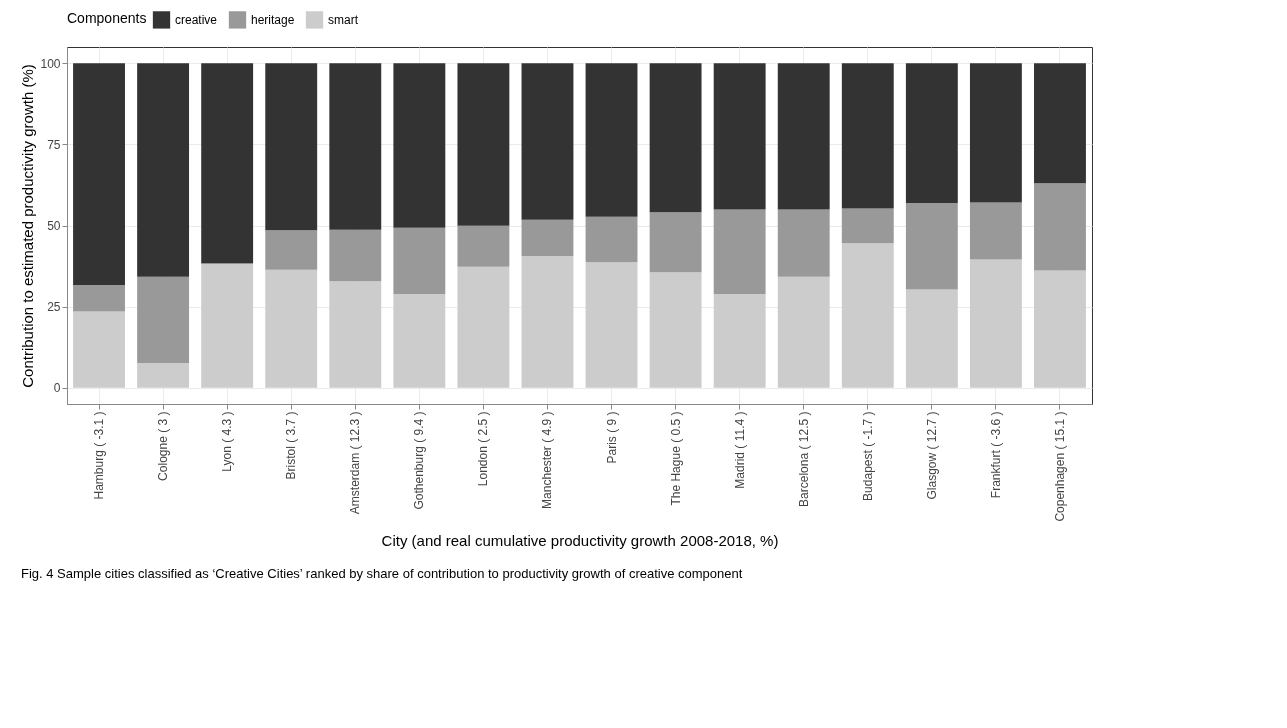  Describe the element at coordinates (54, 144) in the screenshot. I see `y-tick-label: 75` at that location.